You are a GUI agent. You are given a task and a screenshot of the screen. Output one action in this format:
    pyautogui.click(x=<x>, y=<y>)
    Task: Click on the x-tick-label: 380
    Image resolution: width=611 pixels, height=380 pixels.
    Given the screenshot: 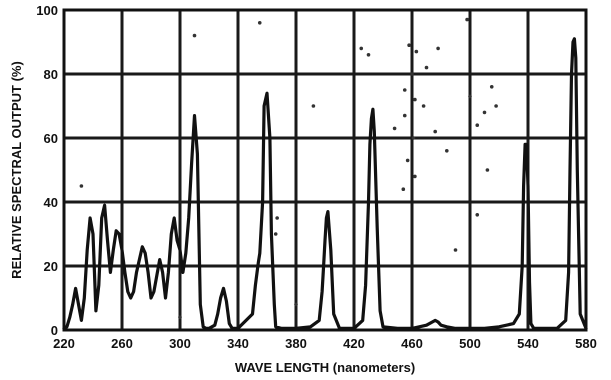 What is the action you would take?
    pyautogui.click(x=296, y=343)
    